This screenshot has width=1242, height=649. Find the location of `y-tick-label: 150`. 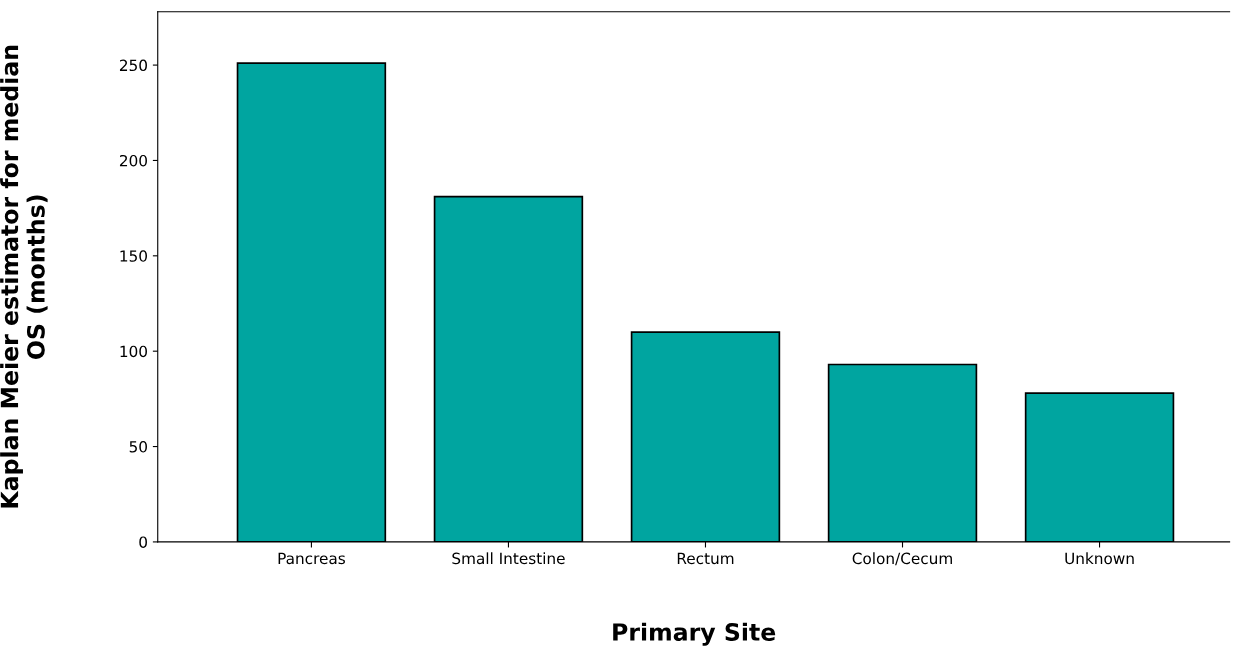

y-tick-label: 150 is located at coordinates (133, 256).